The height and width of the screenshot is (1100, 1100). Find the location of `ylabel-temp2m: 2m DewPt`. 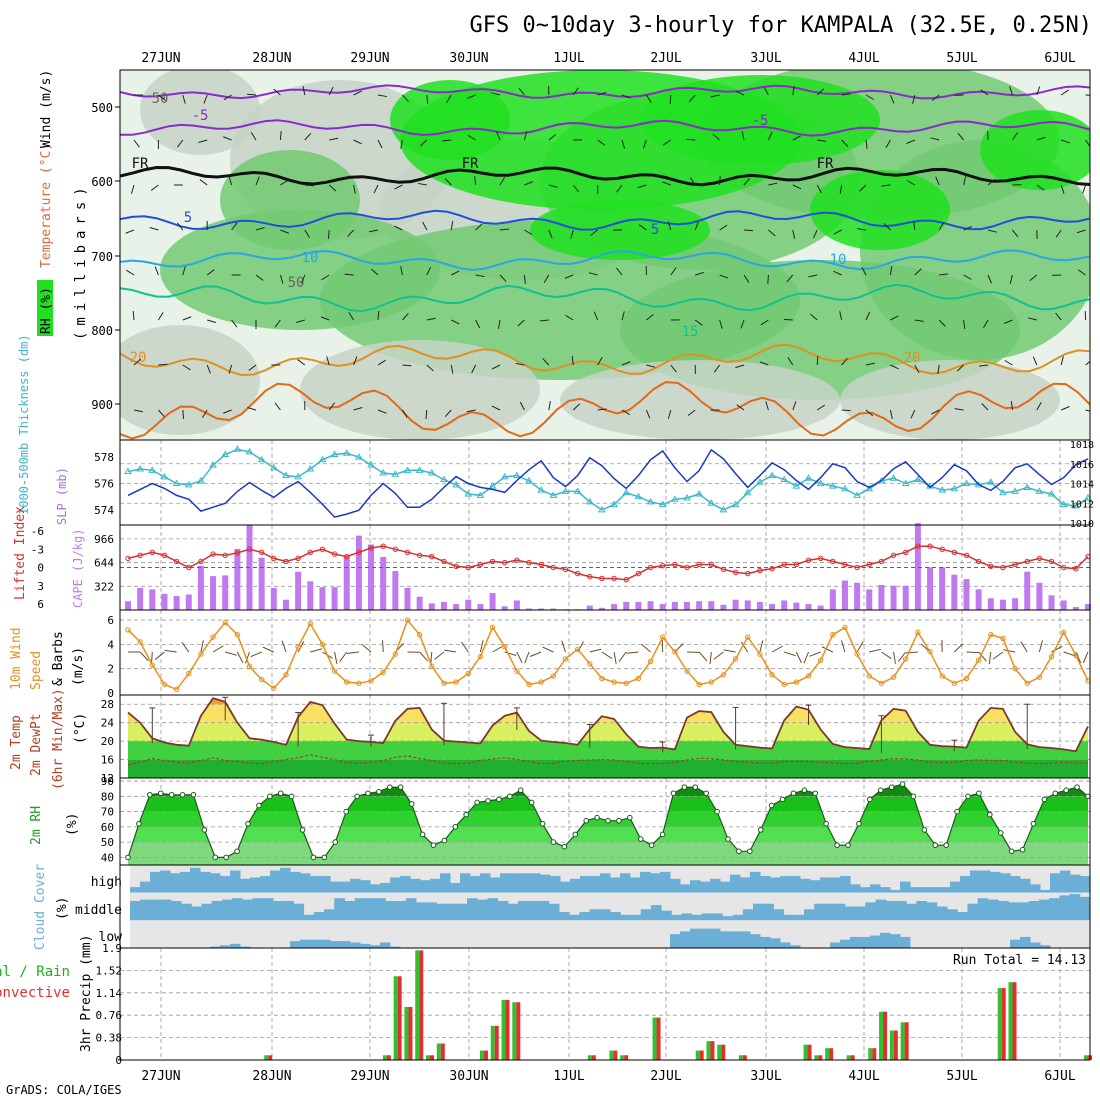

ylabel-temp2m: 2m DewPt is located at coordinates (36, 744).